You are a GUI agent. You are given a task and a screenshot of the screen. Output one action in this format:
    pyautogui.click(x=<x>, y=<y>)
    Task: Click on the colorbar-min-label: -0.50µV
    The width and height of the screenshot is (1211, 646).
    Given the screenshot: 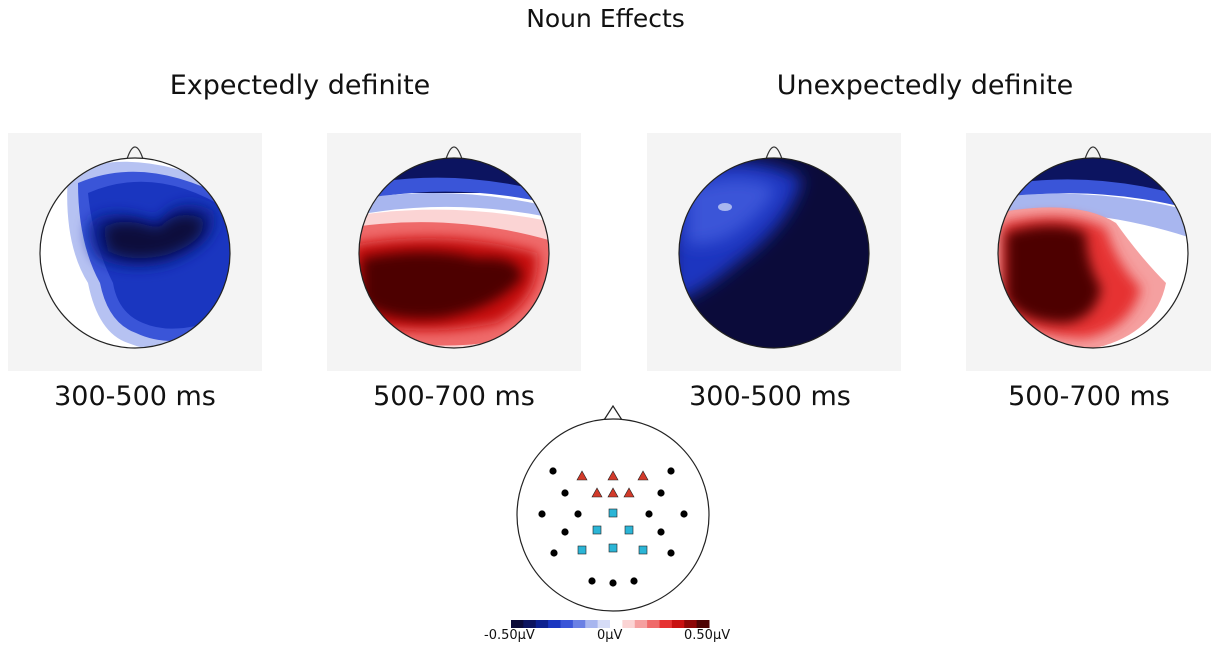 What is the action you would take?
    pyautogui.click(x=509, y=635)
    